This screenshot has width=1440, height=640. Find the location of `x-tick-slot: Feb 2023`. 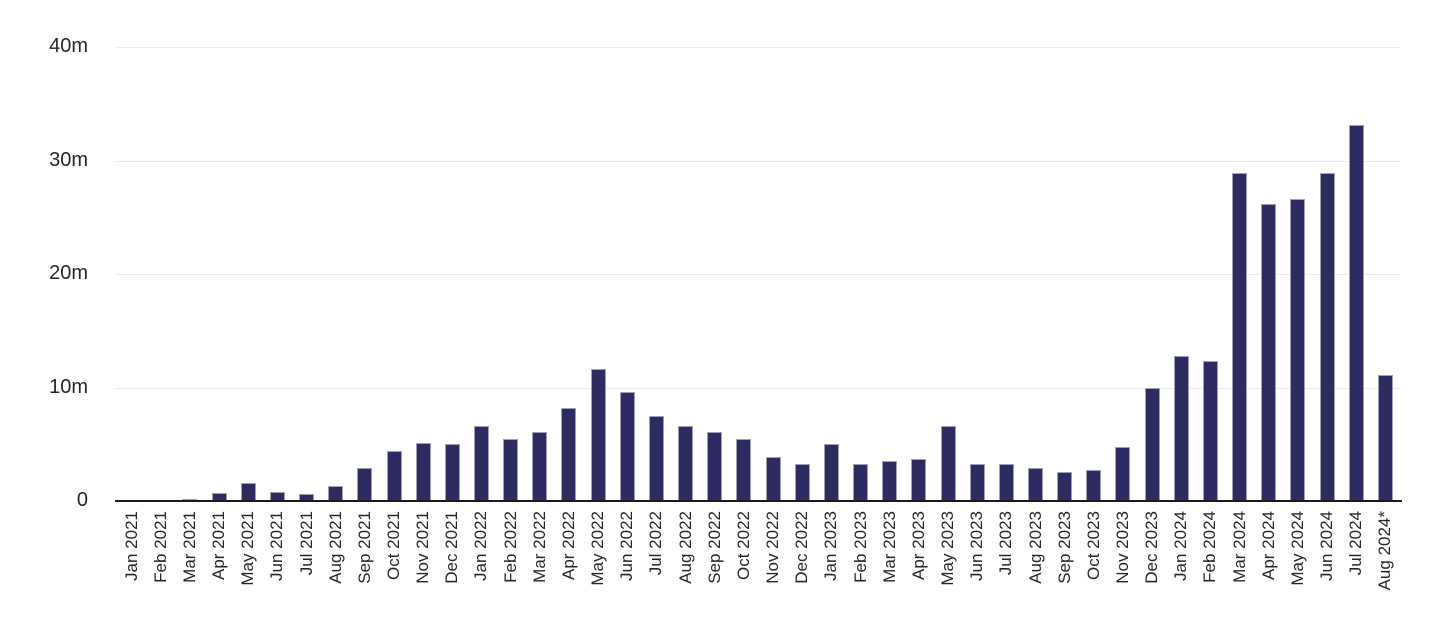

x-tick-slot: Feb 2023 is located at coordinates (860, 575).